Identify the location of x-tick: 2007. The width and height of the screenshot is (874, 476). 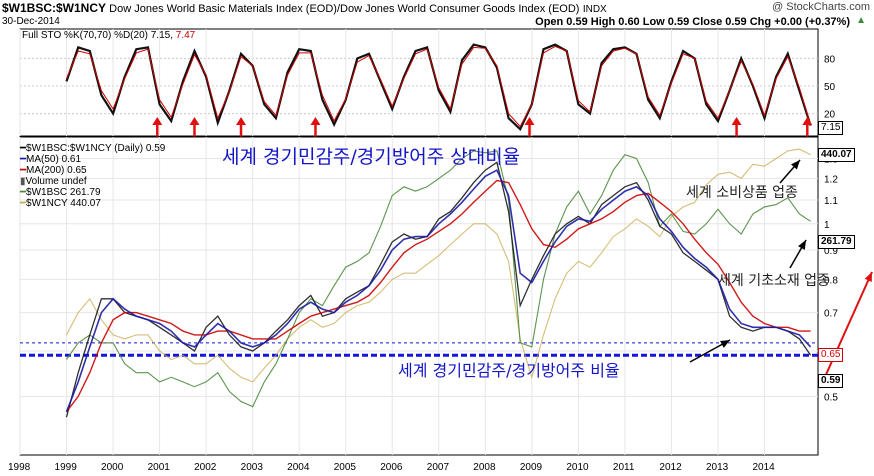
(438, 467).